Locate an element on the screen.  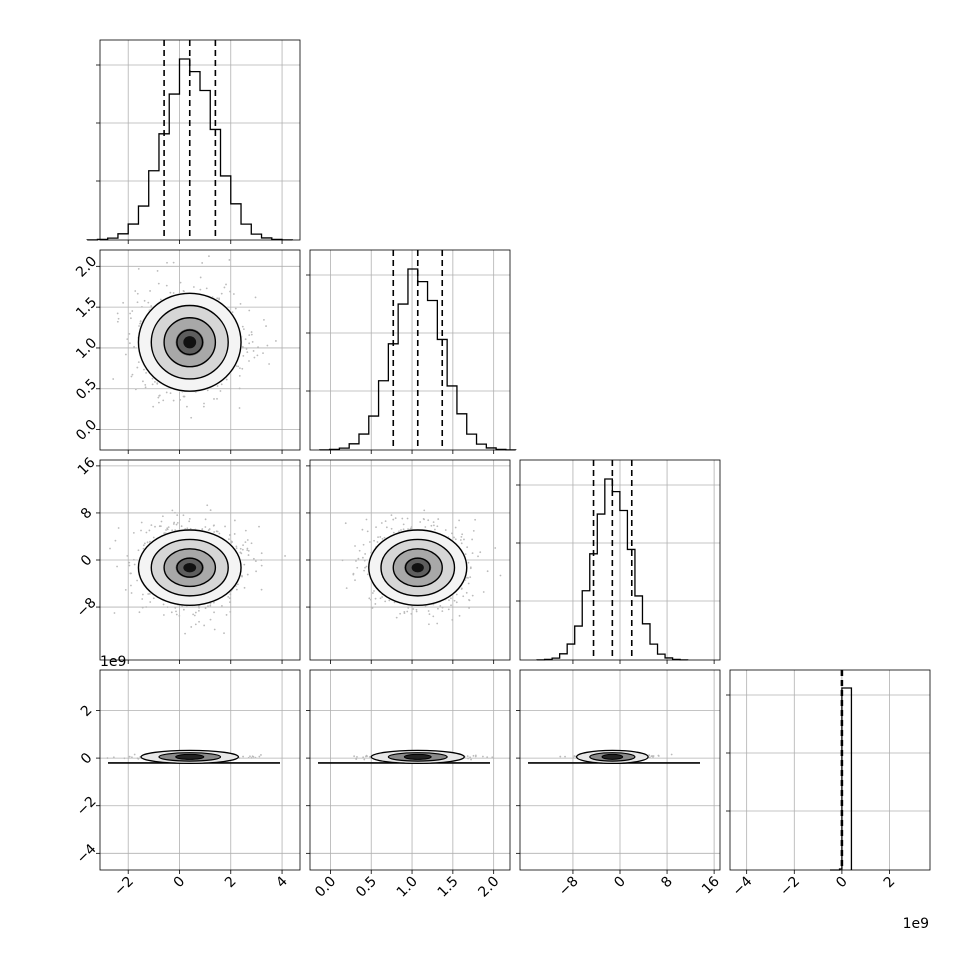
panel-3-1-grid is located at coordinates (410, 770).